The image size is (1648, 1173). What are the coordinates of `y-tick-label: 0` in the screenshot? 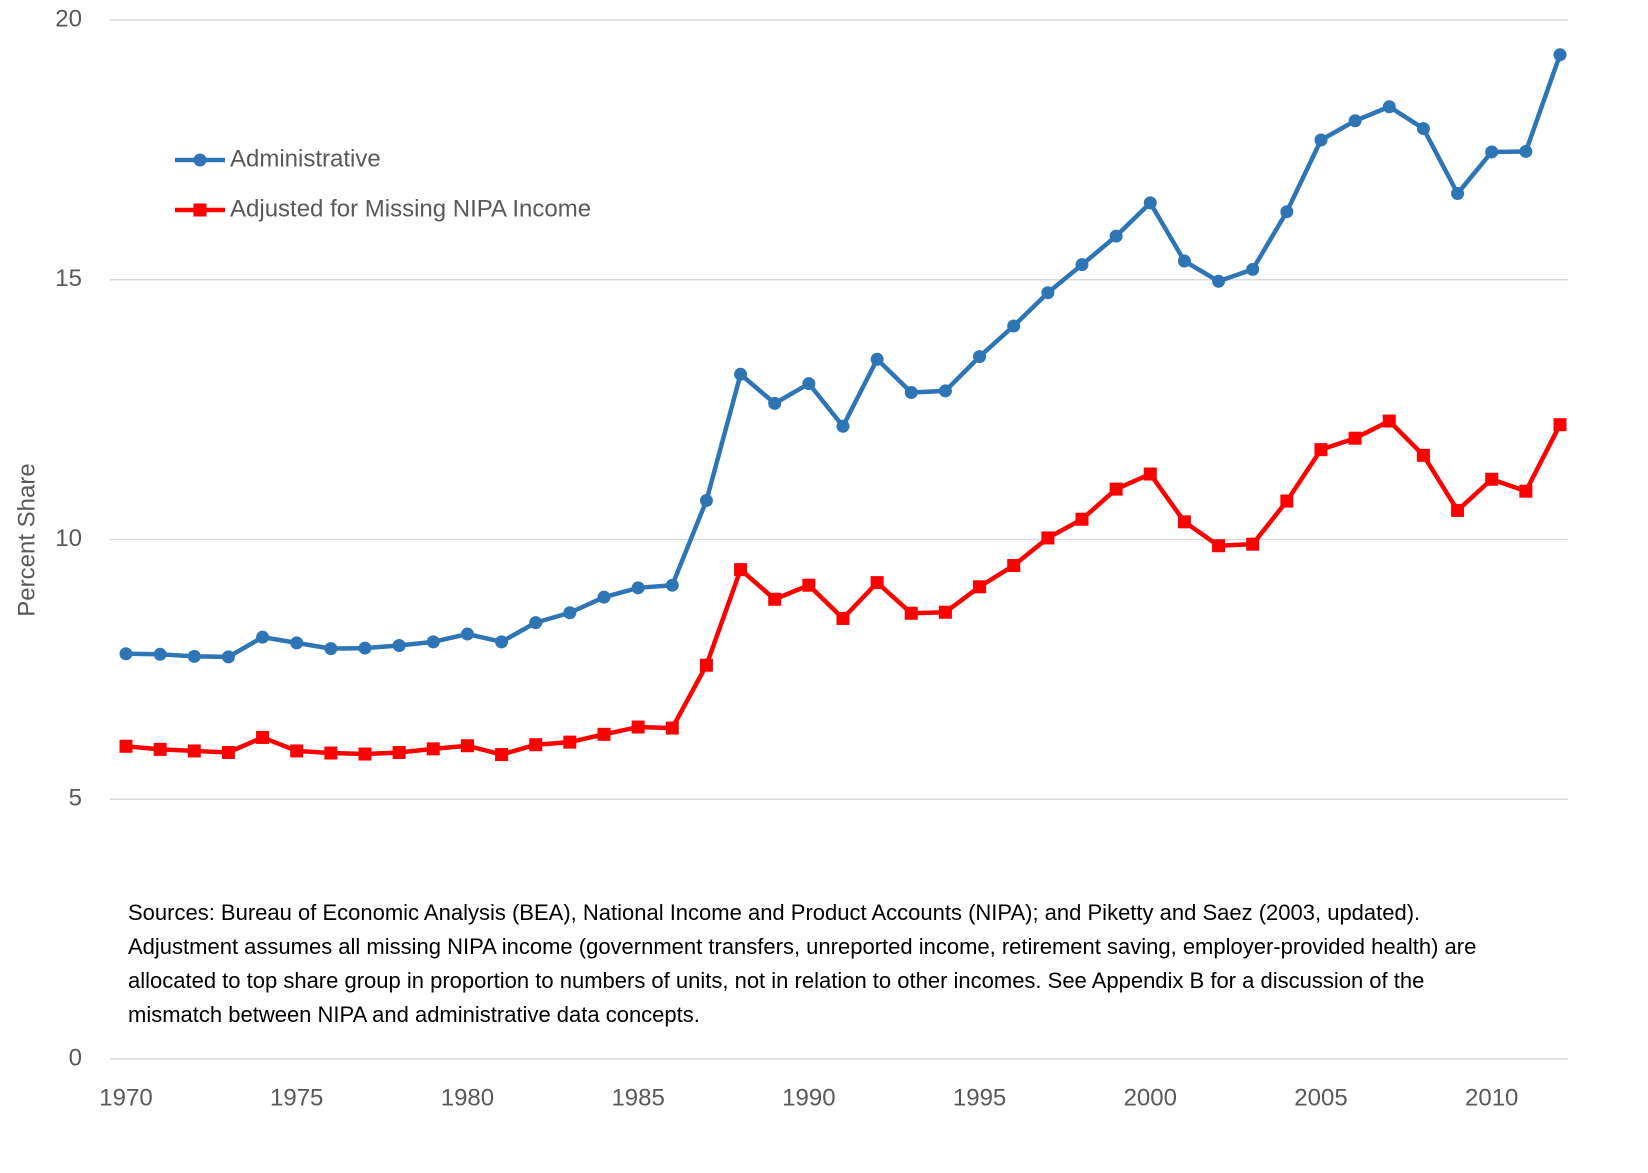 It's located at (75, 1057).